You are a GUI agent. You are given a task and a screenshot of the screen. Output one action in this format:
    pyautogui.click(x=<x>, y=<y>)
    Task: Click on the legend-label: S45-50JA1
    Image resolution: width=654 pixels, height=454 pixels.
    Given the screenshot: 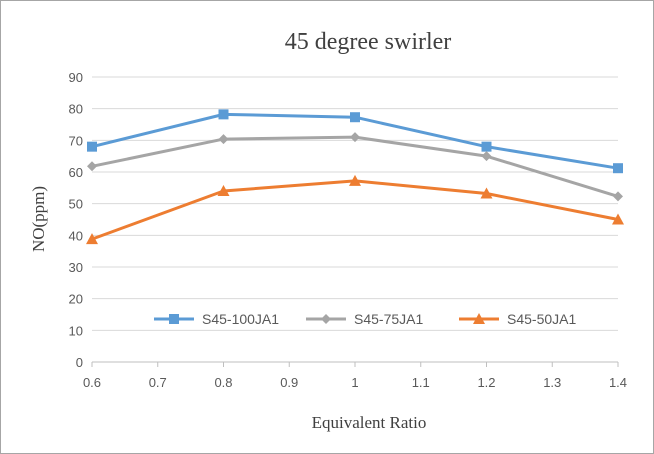 What is the action you would take?
    pyautogui.click(x=541, y=319)
    